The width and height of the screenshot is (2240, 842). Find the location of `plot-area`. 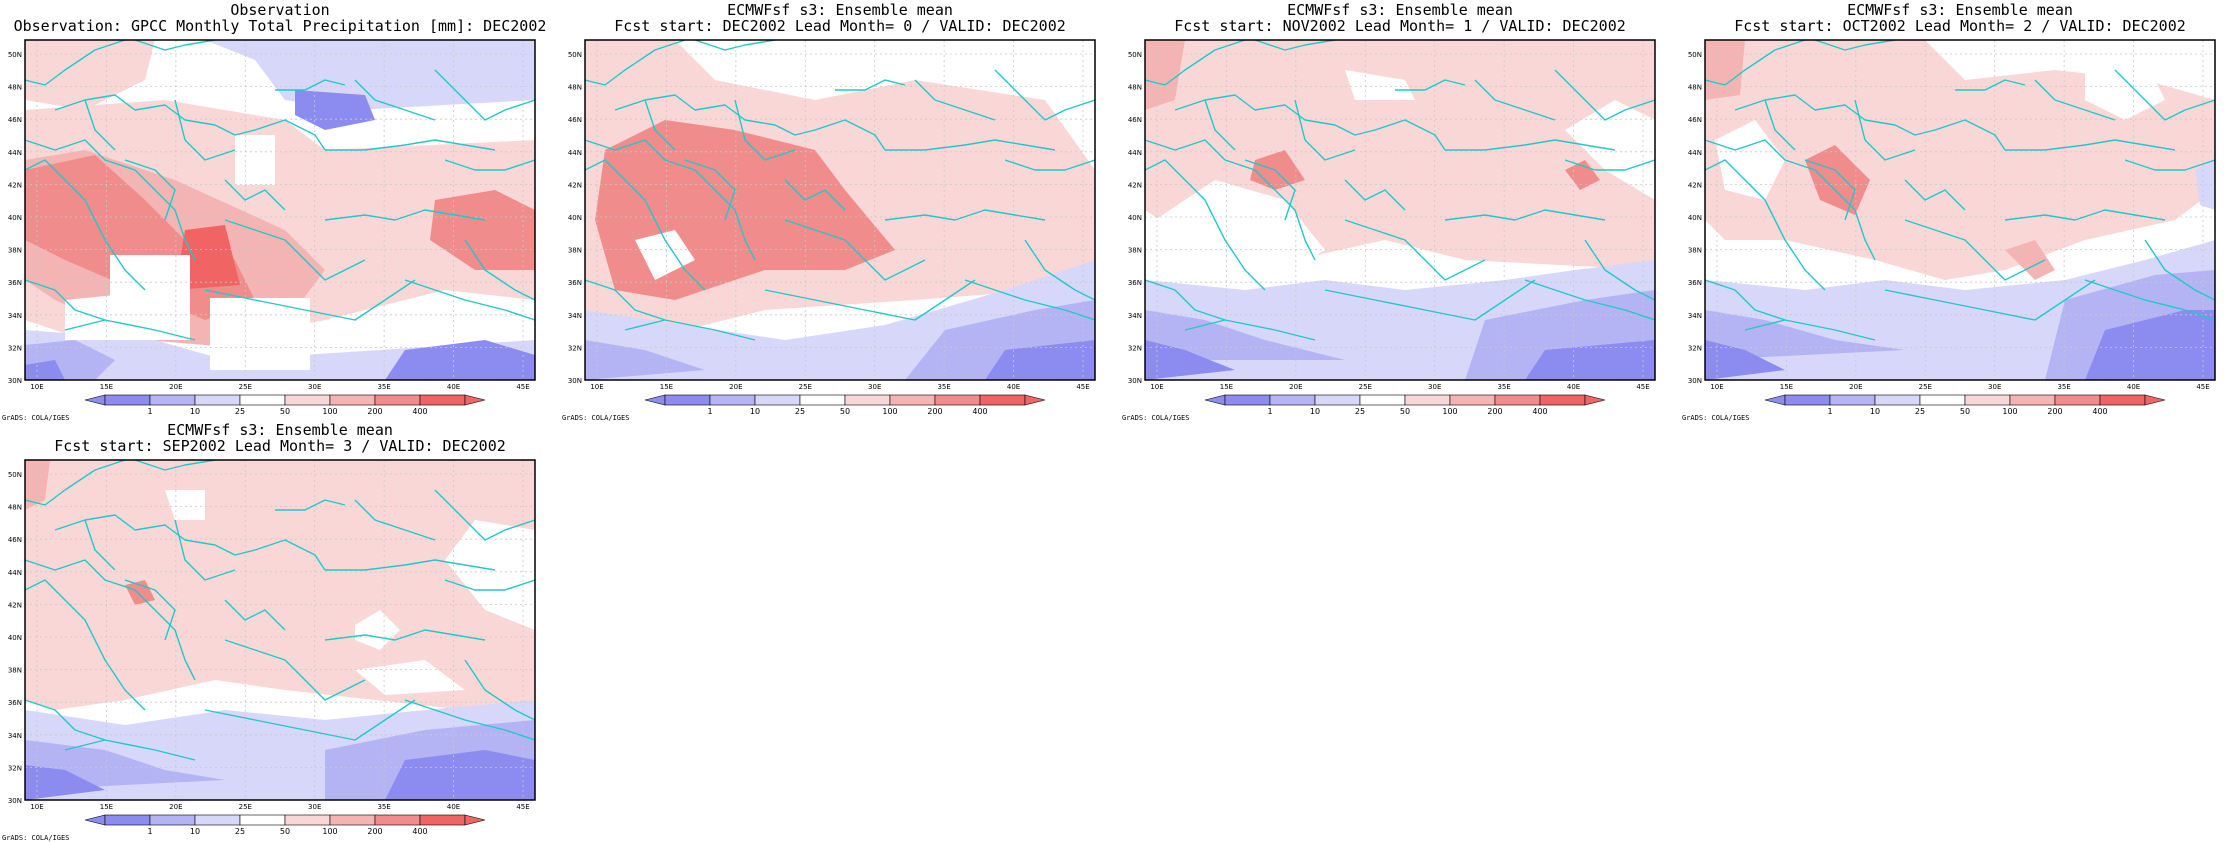

plot-area is located at coordinates (840, 210).